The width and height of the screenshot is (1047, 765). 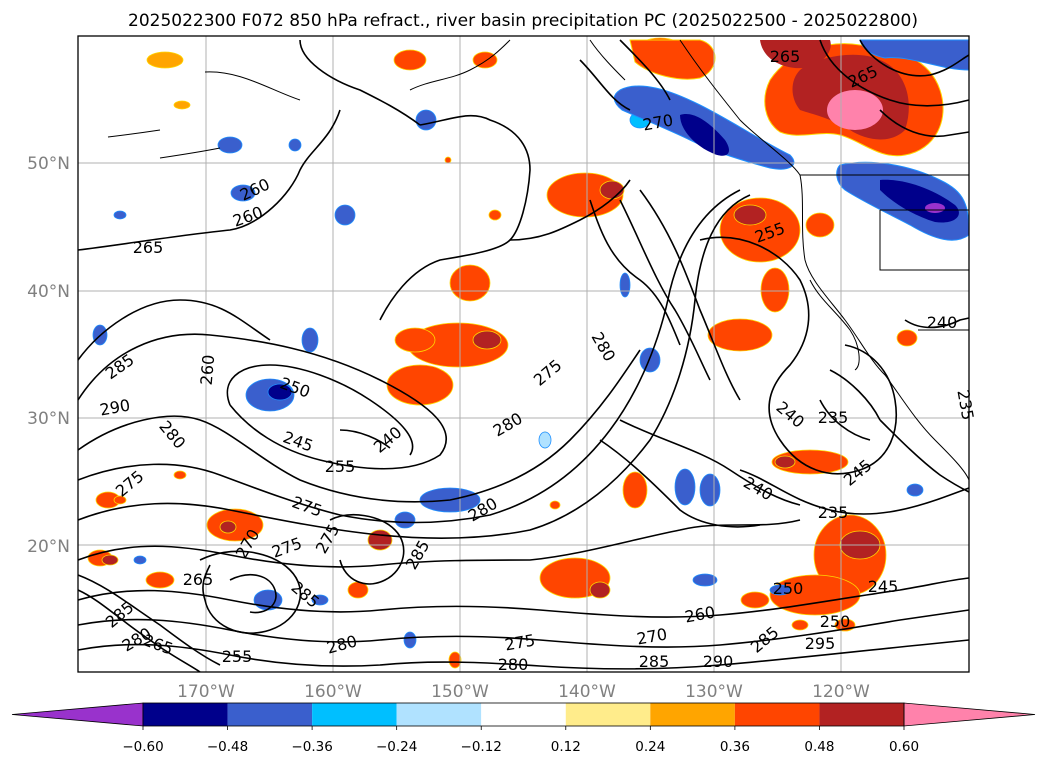 What do you see at coordinates (333, 692) in the screenshot?
I see `lon-label: 160°W` at bounding box center [333, 692].